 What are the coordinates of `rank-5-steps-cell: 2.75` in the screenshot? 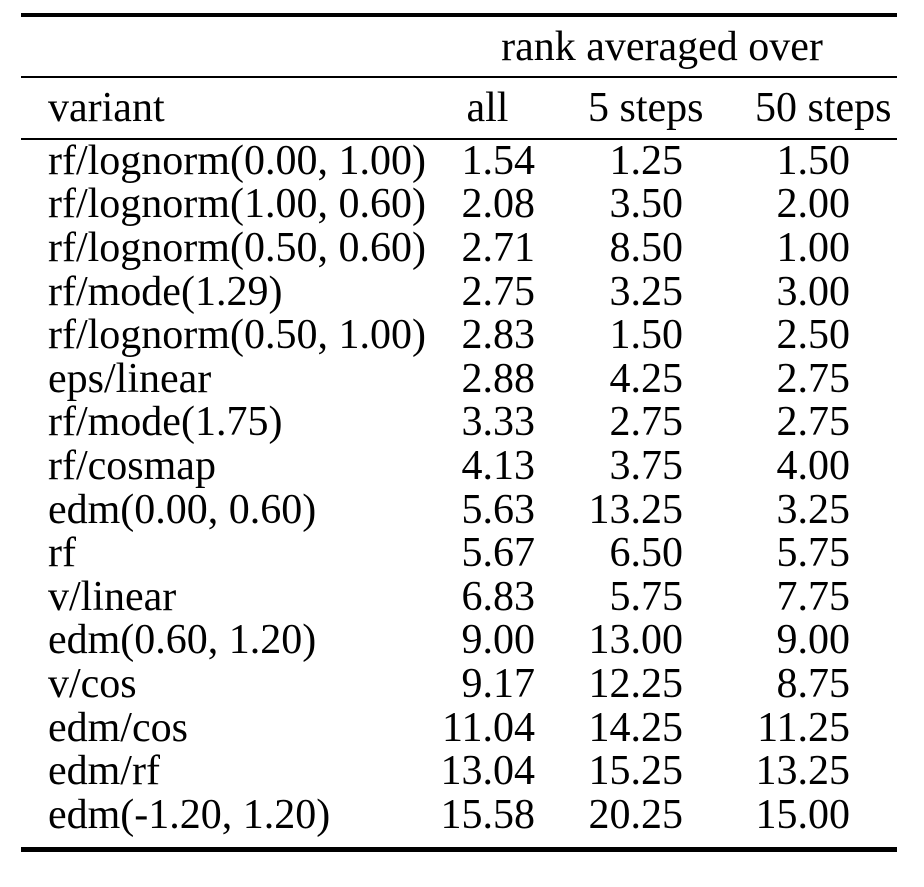 It's located at (646, 422).